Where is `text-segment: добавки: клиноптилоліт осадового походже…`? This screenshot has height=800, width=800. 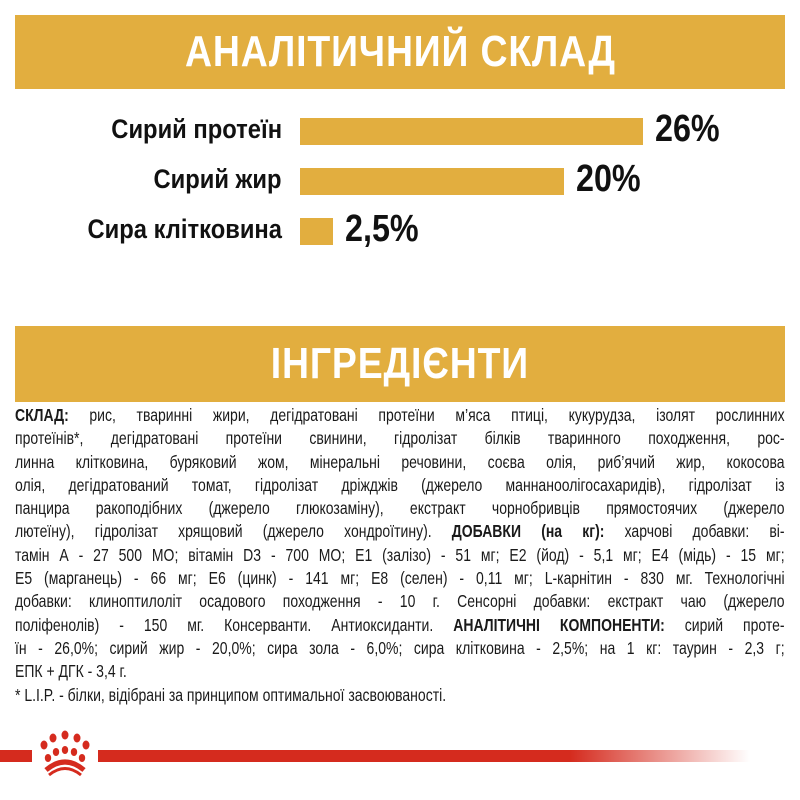
text-segment: добавки: клиноптилоліт осадового походже… is located at coordinates (400, 601).